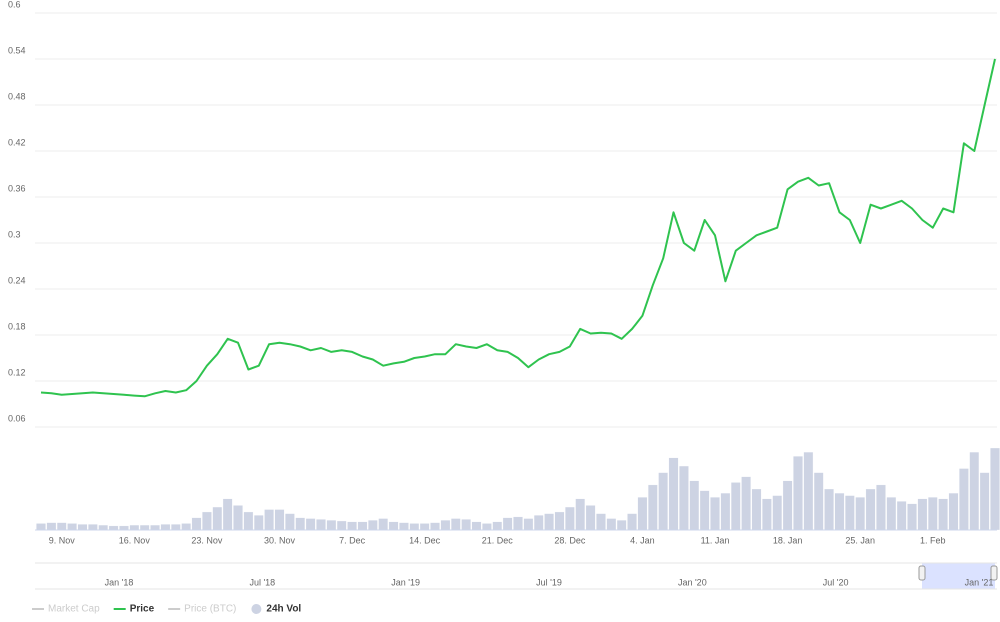  Describe the element at coordinates (933, 540) in the screenshot. I see `x-tick-label: 1. Feb` at that location.